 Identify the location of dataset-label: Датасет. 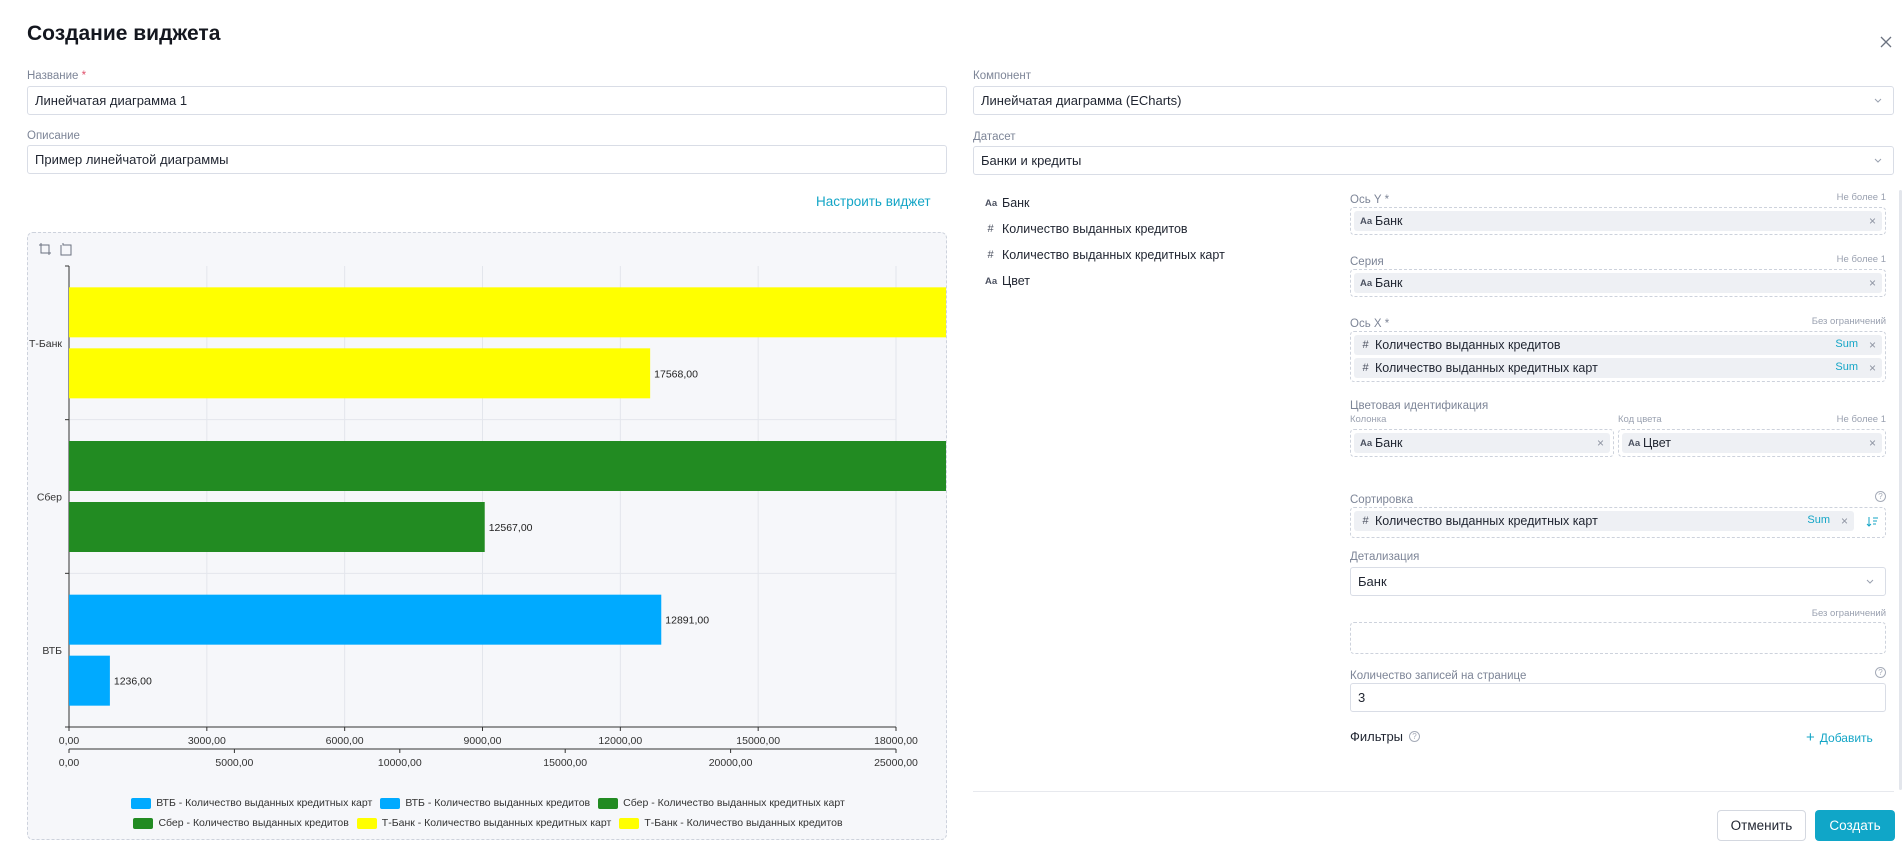
(994, 137).